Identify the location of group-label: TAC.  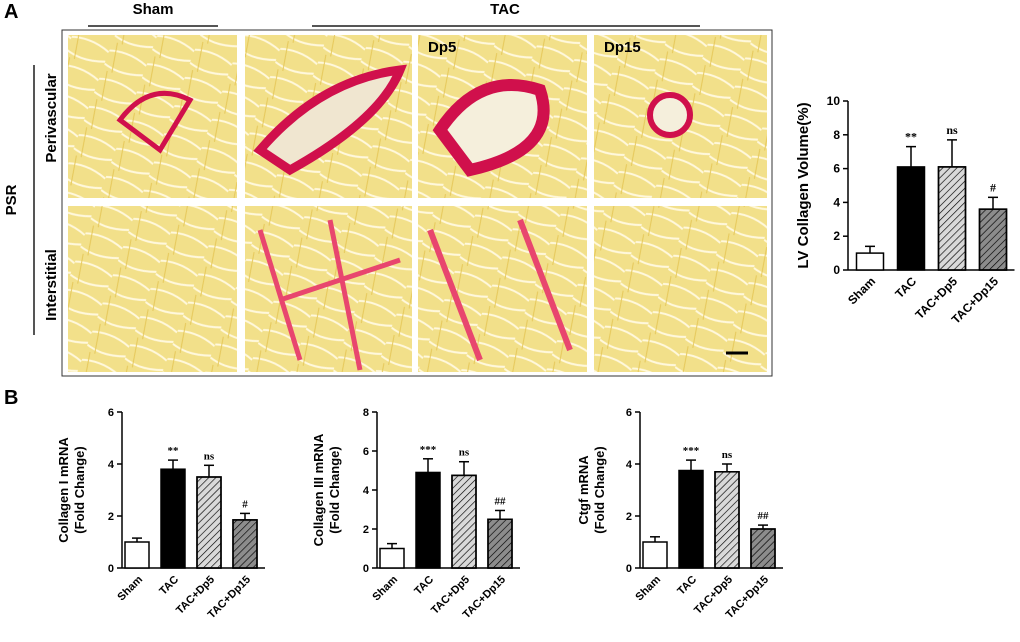
(505, 9).